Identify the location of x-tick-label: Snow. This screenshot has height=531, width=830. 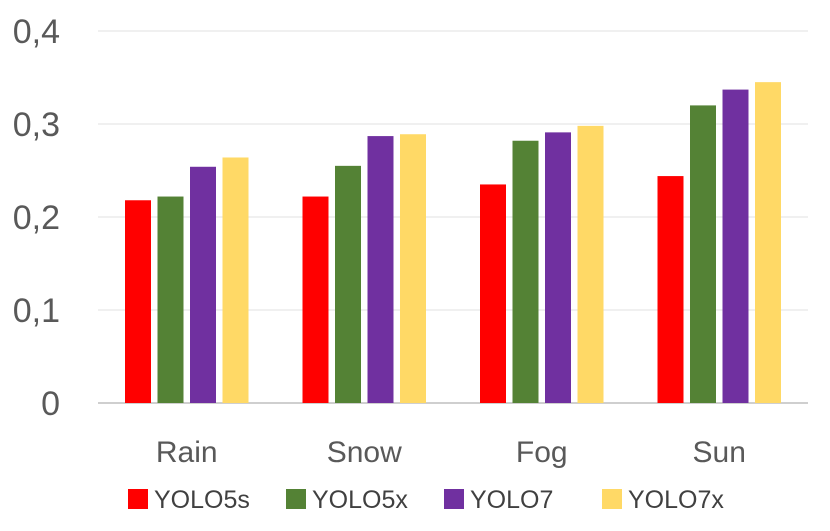
(364, 452).